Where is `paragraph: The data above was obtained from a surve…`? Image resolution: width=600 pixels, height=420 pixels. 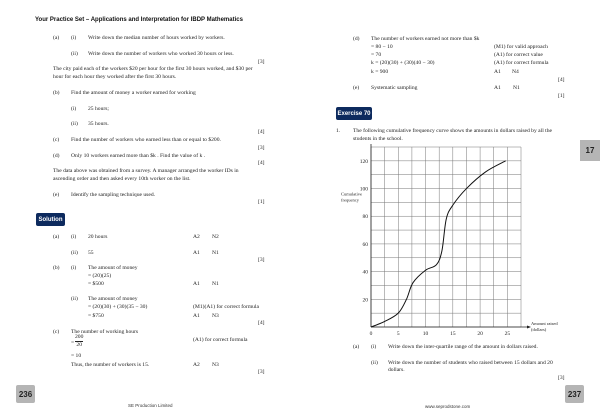
paragraph: The data above was obtained from a surve… is located at coordinates (146, 171).